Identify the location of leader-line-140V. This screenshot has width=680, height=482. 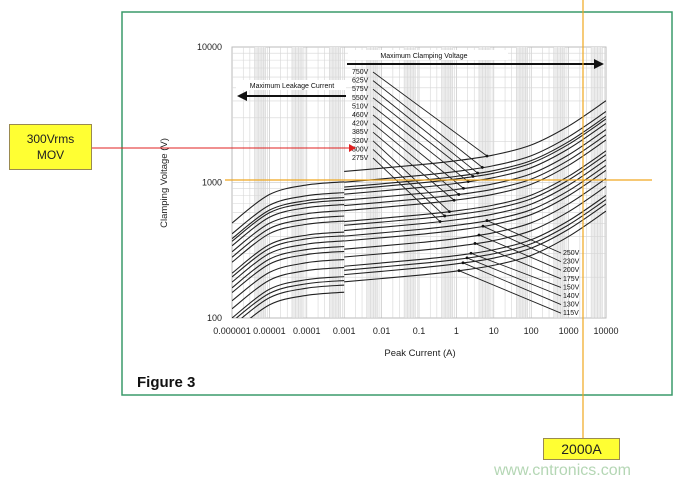
(514, 277).